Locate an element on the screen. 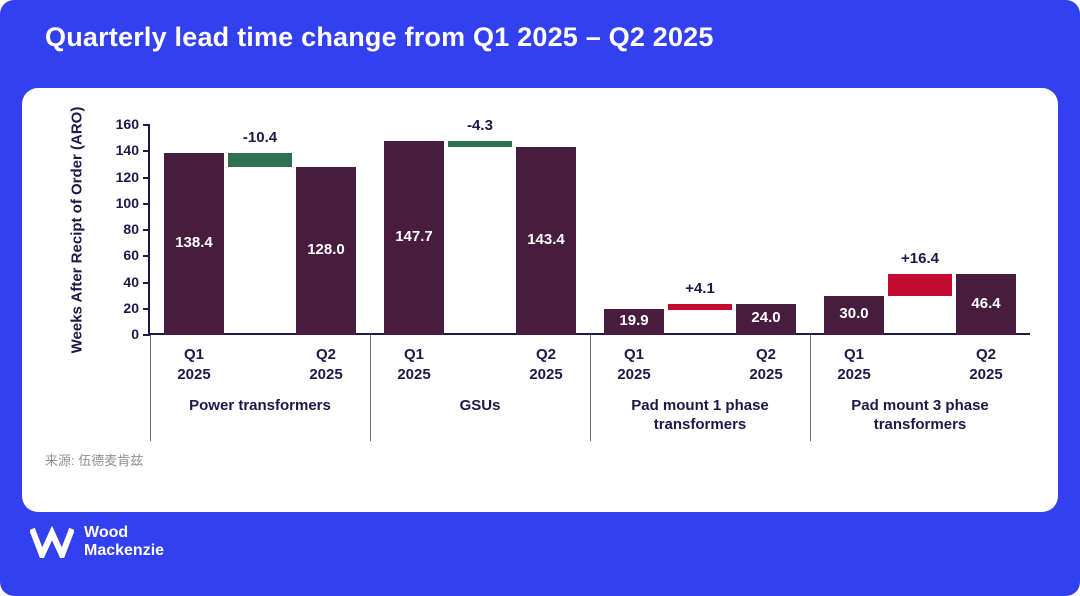  change-value-label: -10.4 is located at coordinates (260, 138).